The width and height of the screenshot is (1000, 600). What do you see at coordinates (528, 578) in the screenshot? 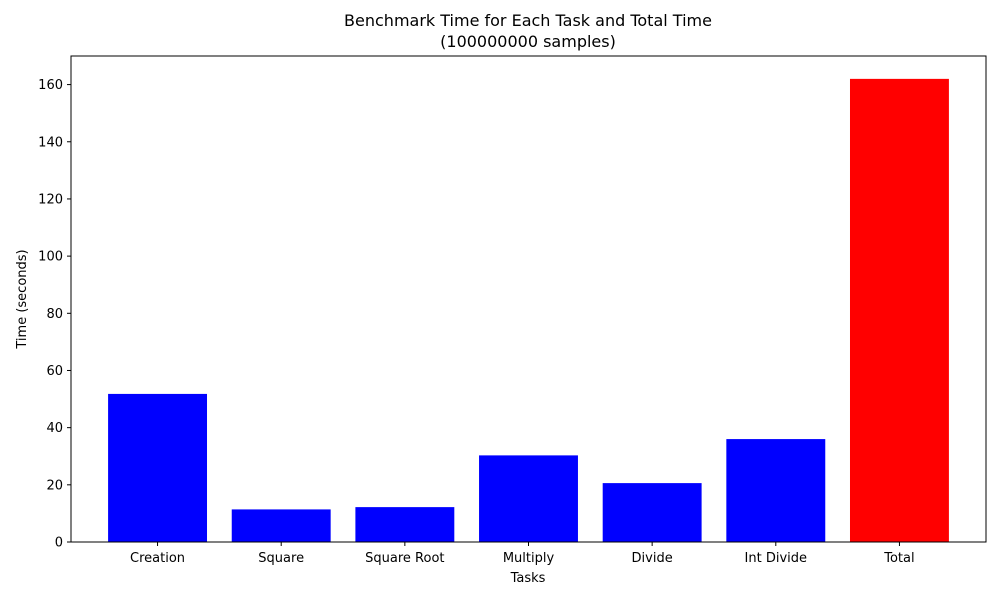
I see `x-axis-label: Tasks` at bounding box center [528, 578].